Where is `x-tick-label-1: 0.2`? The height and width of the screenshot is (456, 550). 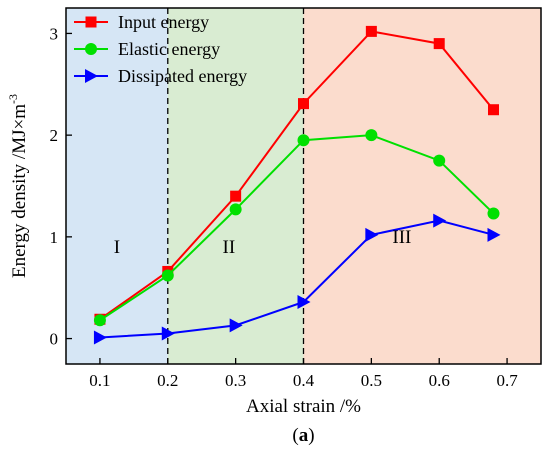
x-tick-label-1: 0.2 is located at coordinates (167, 380).